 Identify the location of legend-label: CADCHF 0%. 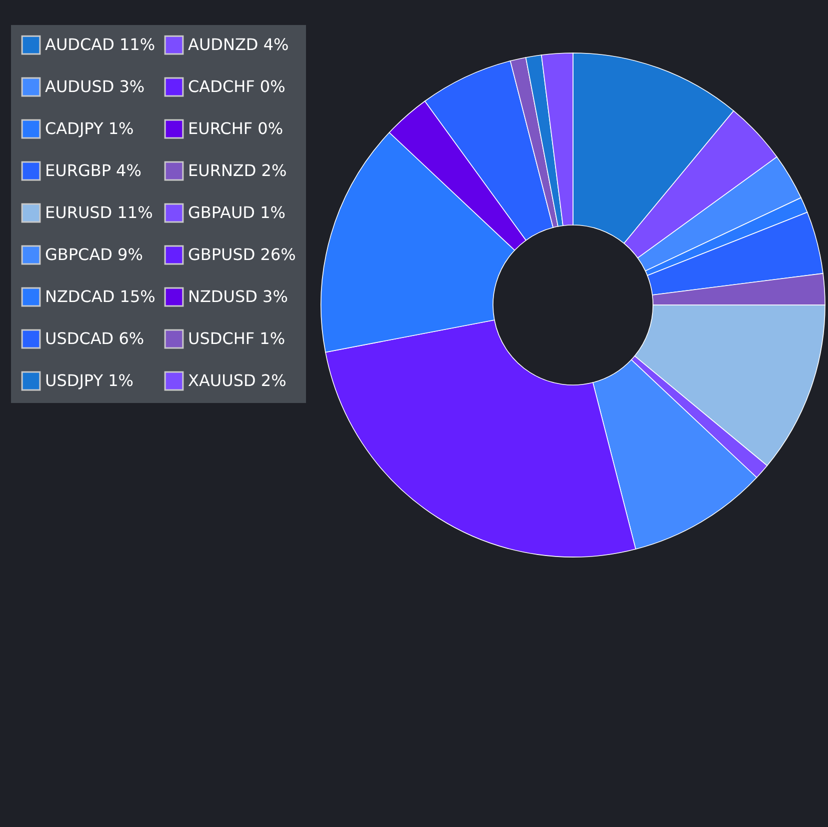
(237, 86).